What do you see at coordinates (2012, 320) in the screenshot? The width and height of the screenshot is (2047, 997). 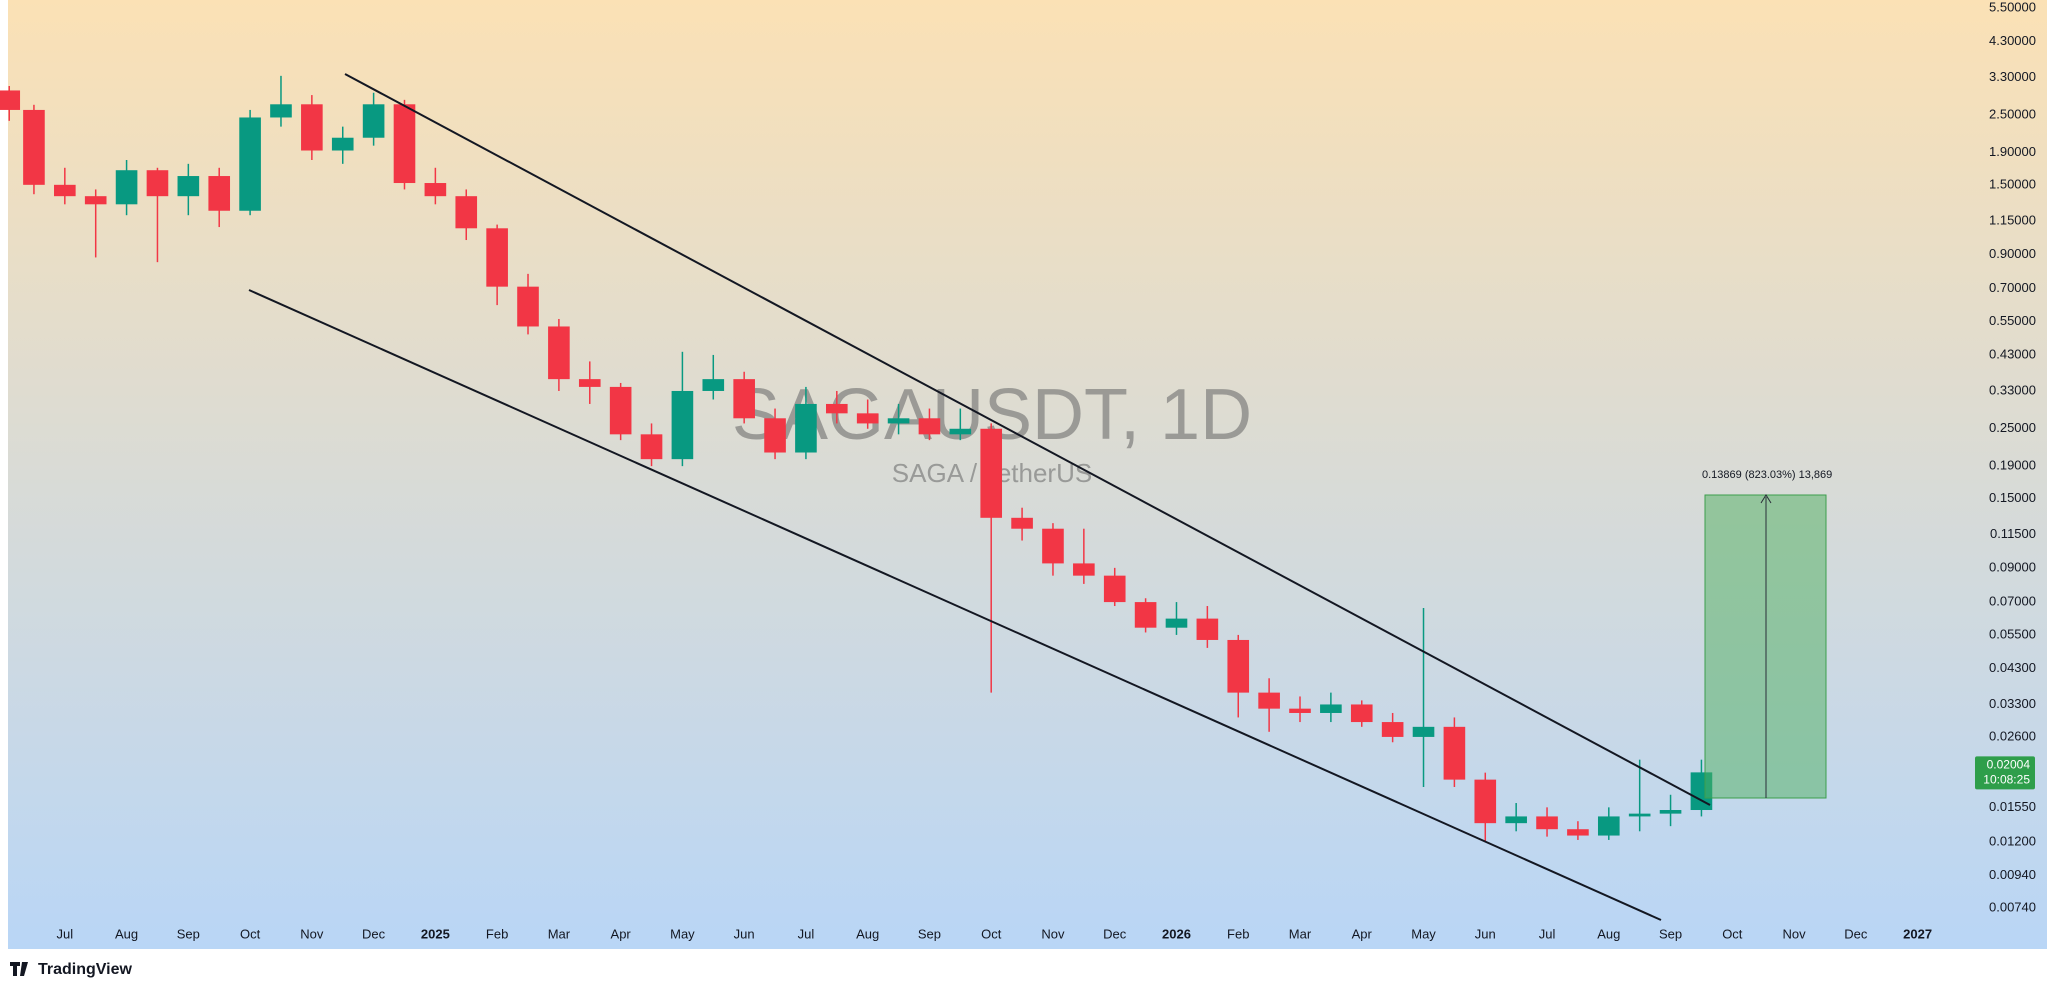 I see `y-tick-label: 0.55000` at bounding box center [2012, 320].